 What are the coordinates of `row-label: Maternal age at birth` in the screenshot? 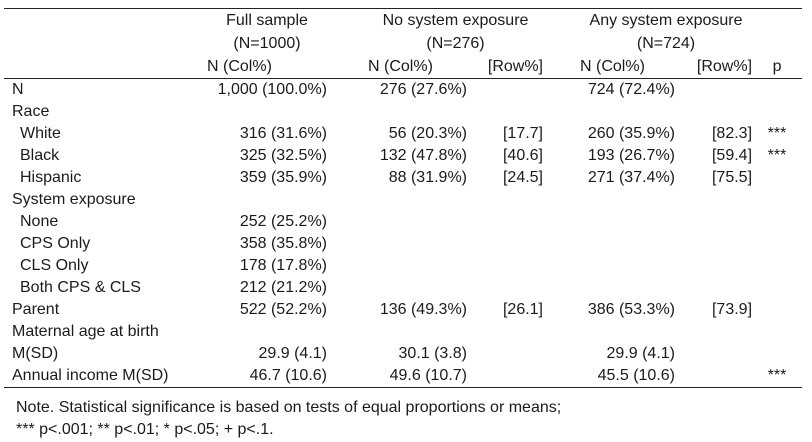 It's located at (85, 331).